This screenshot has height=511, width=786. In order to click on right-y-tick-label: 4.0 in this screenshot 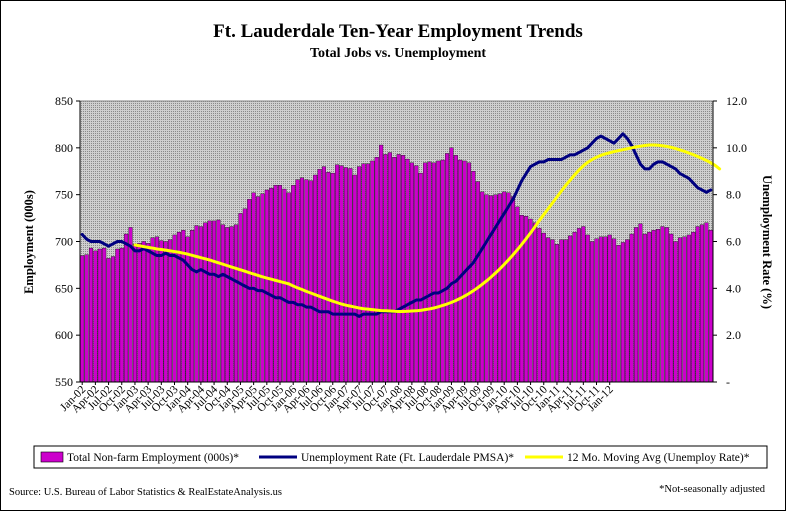, I will do `click(733, 288)`.